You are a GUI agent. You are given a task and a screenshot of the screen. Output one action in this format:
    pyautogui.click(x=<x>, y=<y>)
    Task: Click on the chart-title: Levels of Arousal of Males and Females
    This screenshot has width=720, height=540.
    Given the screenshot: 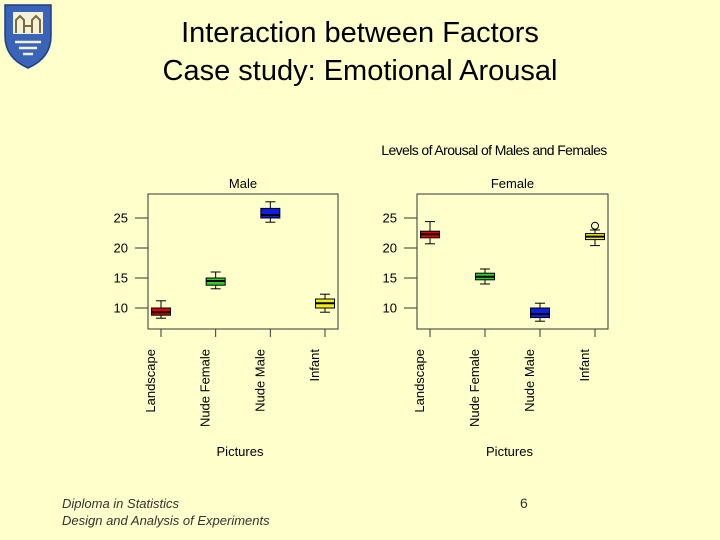 What is the action you would take?
    pyautogui.click(x=494, y=150)
    